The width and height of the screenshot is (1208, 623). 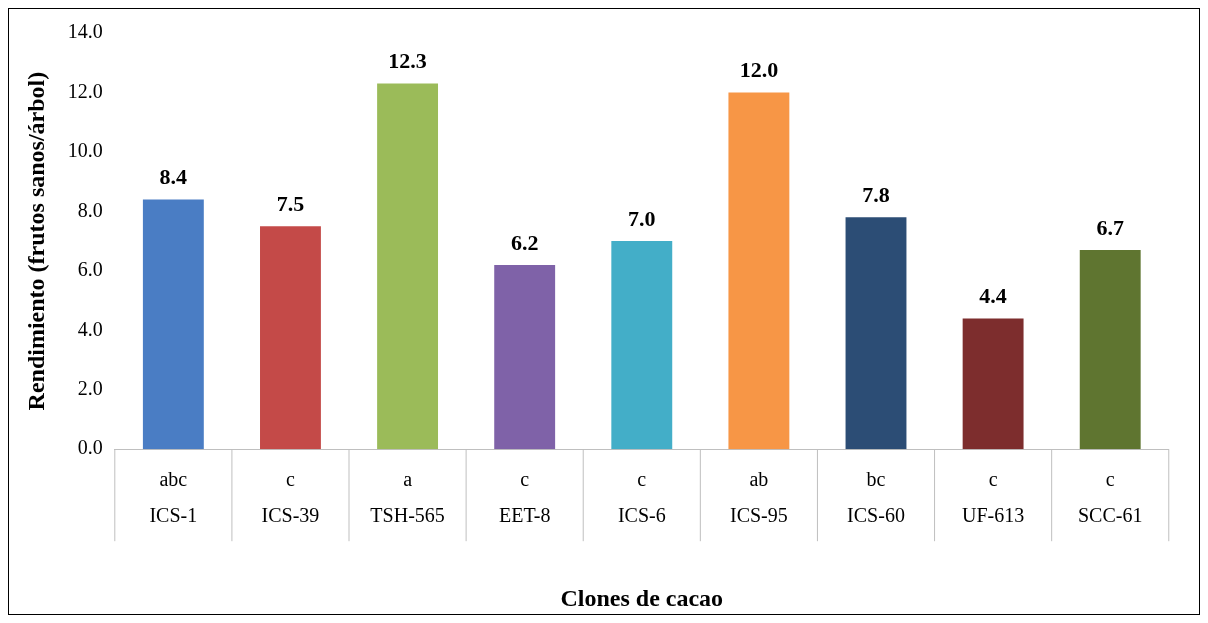 I want to click on data-label: 7.8, so click(x=876, y=194).